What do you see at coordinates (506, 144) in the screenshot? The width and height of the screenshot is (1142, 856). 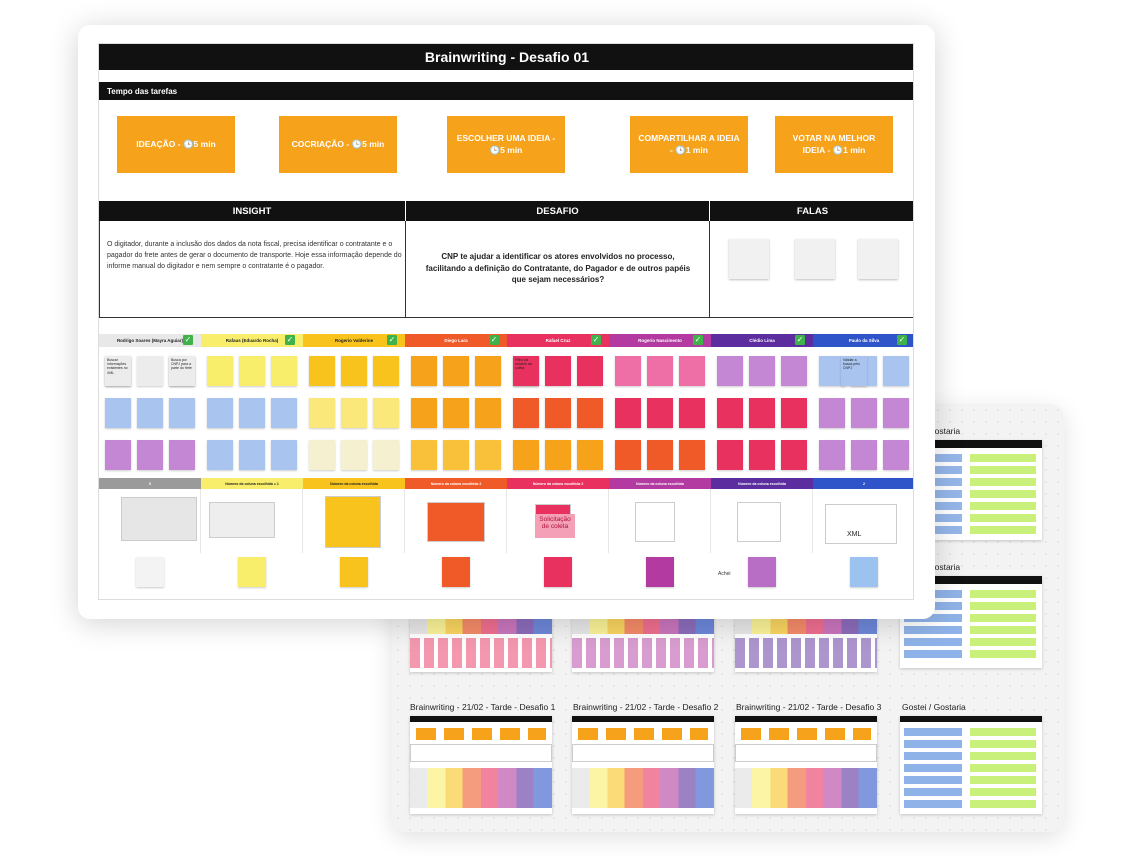 I see `task-escolher-ideia: ESCOLHER UMA IDEIA - 🕒5 min` at bounding box center [506, 144].